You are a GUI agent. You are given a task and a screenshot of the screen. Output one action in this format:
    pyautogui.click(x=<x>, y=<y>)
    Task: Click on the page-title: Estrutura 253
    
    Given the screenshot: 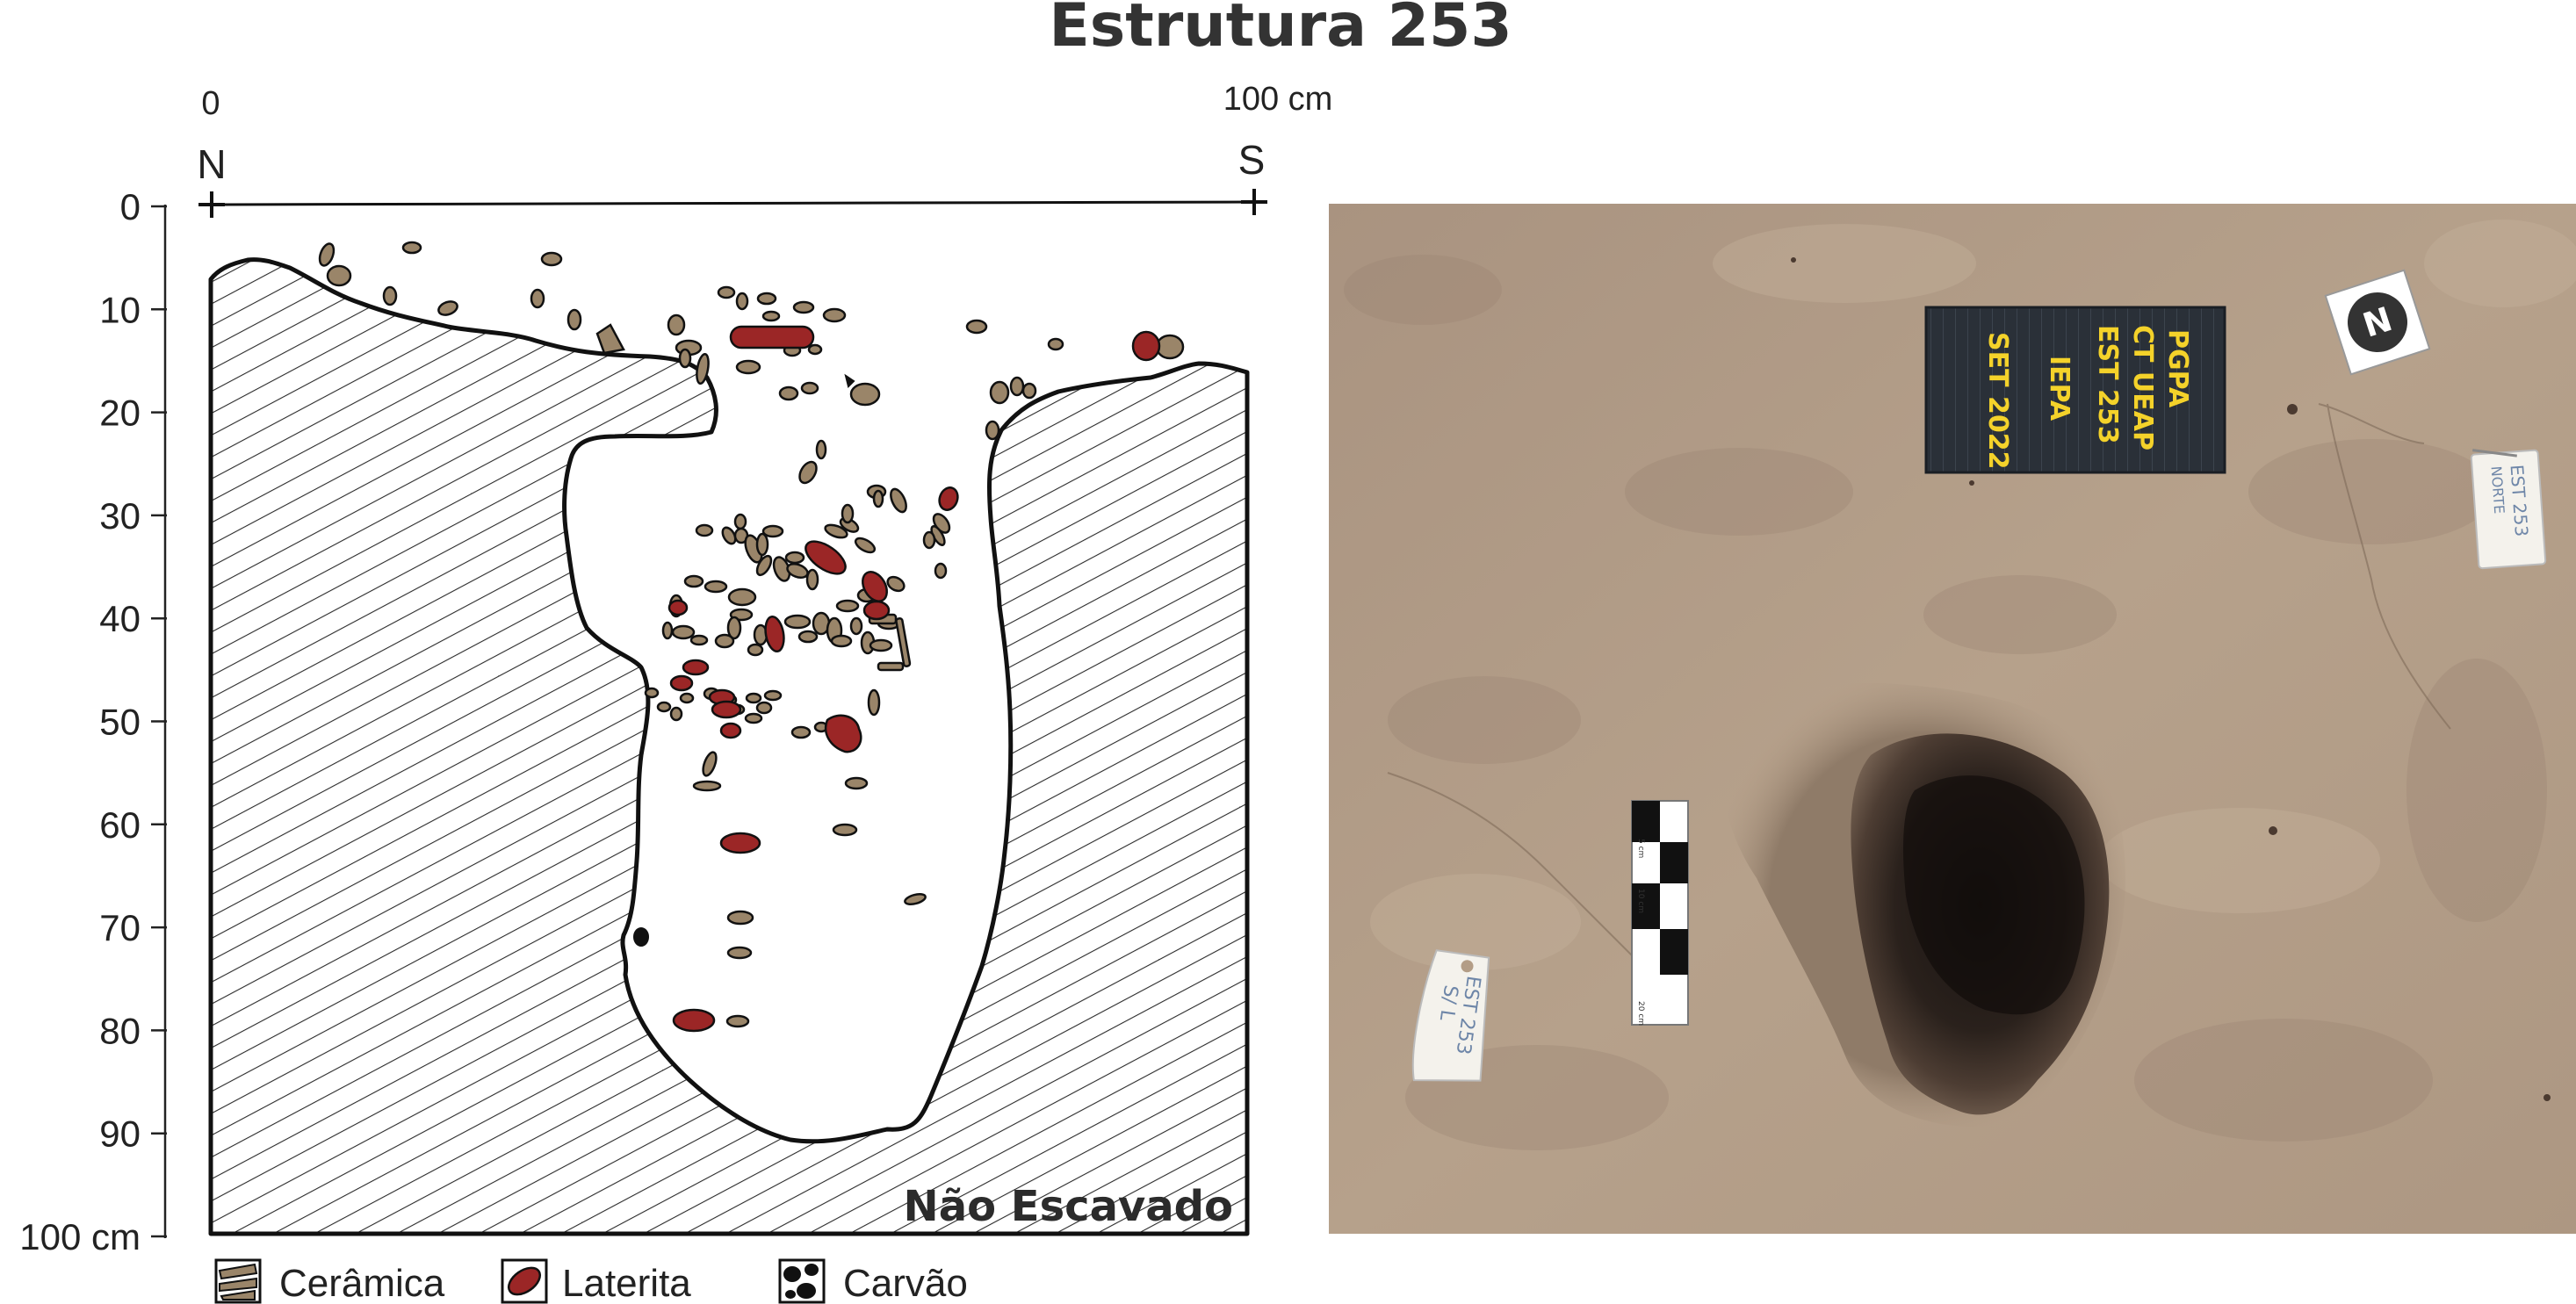 What is the action you would take?
    pyautogui.click(x=1280, y=30)
    